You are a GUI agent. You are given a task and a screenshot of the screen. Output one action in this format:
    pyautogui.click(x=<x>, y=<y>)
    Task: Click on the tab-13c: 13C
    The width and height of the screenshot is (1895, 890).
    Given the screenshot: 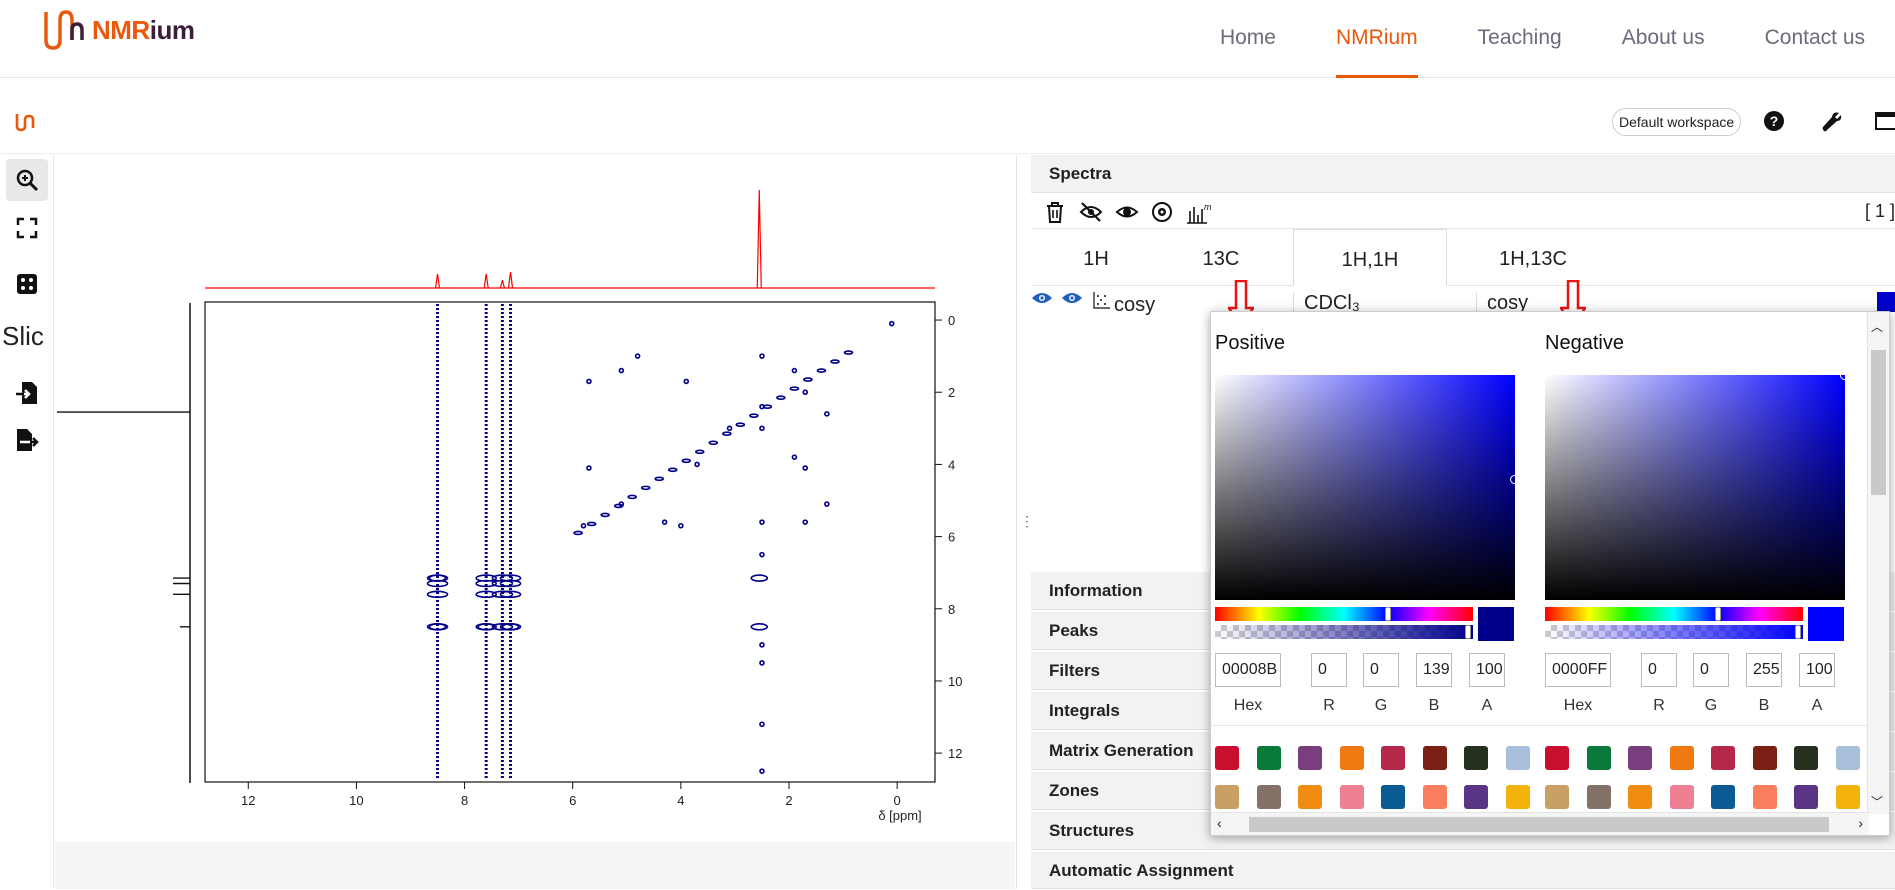 What is the action you would take?
    pyautogui.click(x=1221, y=259)
    